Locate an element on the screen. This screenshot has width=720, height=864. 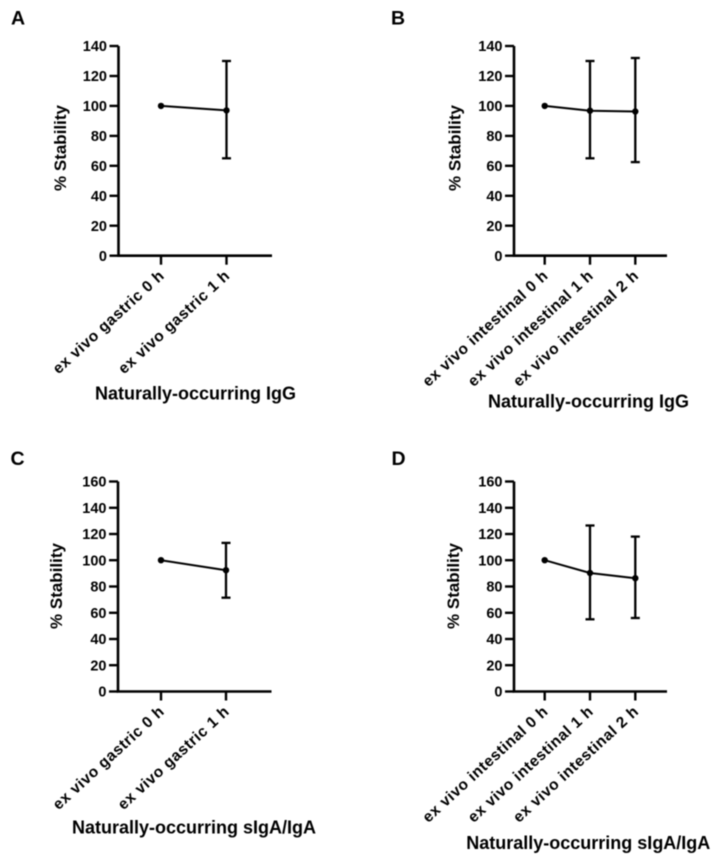
svg-text: B is located at coordinates (398, 19).